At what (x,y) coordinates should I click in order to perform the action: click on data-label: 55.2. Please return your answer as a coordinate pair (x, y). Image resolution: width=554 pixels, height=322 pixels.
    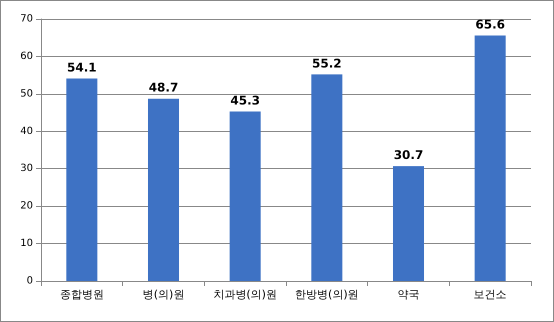
    Looking at the image, I should click on (327, 63).